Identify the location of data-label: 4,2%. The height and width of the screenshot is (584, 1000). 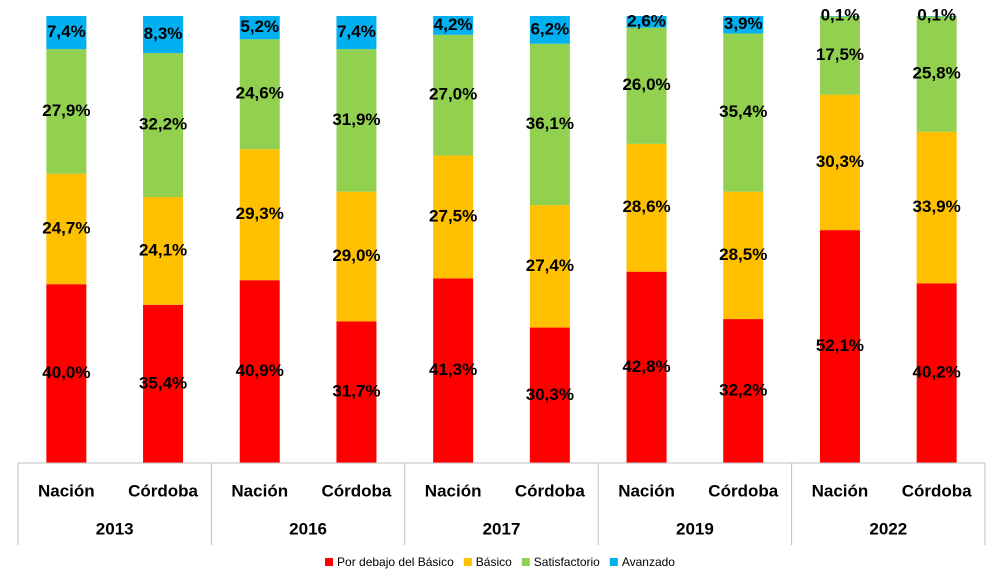
(453, 24).